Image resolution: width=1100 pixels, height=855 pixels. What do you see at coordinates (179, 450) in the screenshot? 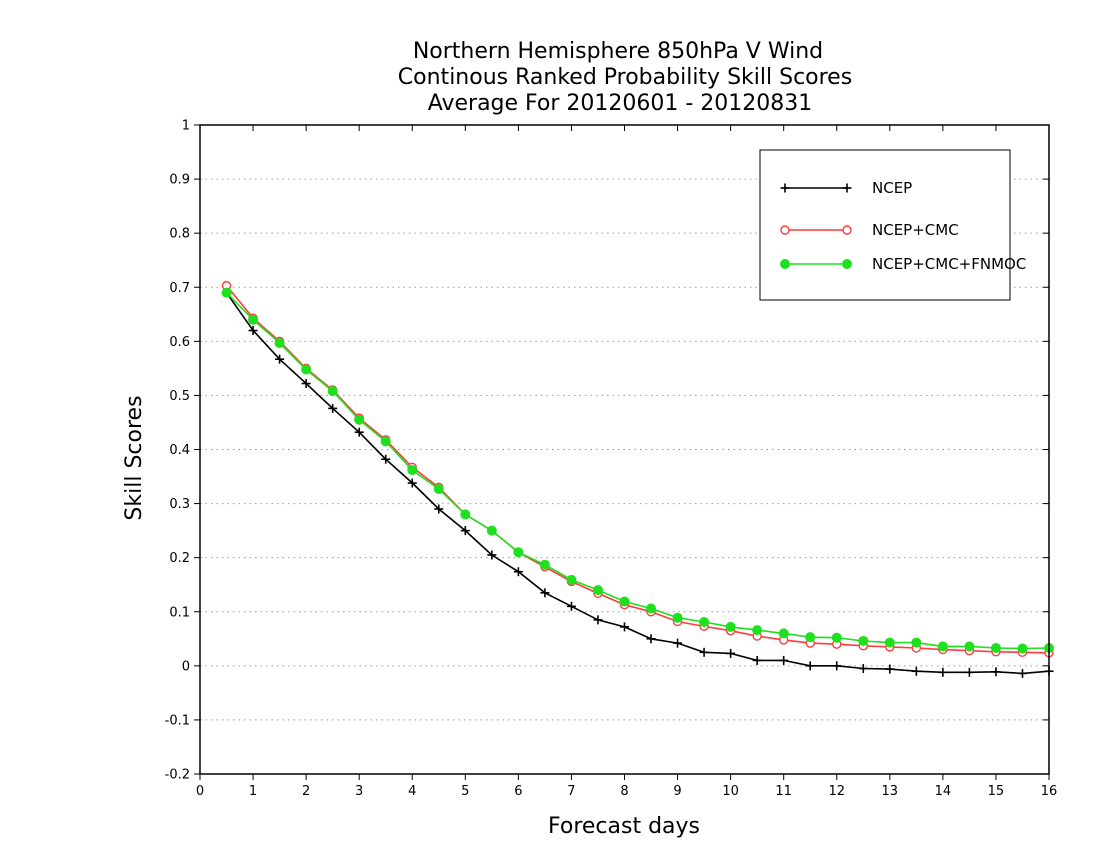
I see `y-tick-label: 0.4` at bounding box center [179, 450].